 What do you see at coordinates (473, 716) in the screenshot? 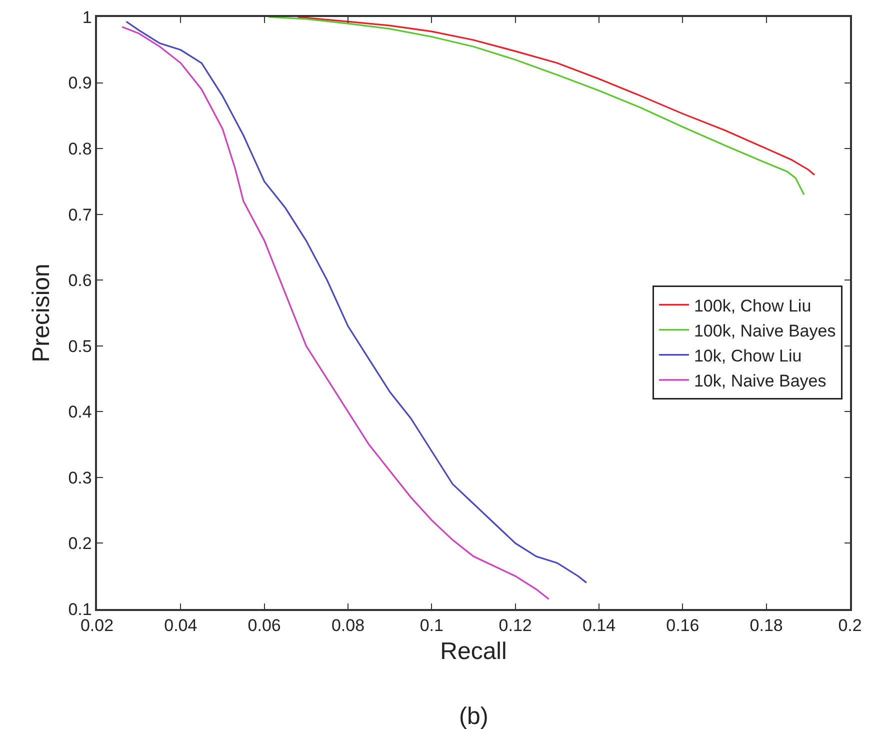
I see `text: (b)` at bounding box center [473, 716].